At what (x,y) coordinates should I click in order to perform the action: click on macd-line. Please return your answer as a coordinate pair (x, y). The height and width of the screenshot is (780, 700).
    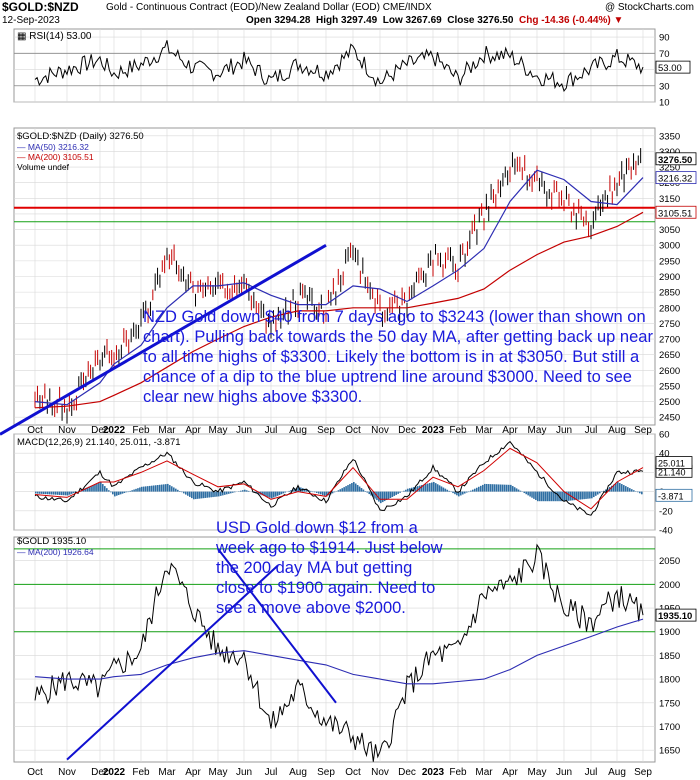
    Looking at the image, I should click on (339, 478).